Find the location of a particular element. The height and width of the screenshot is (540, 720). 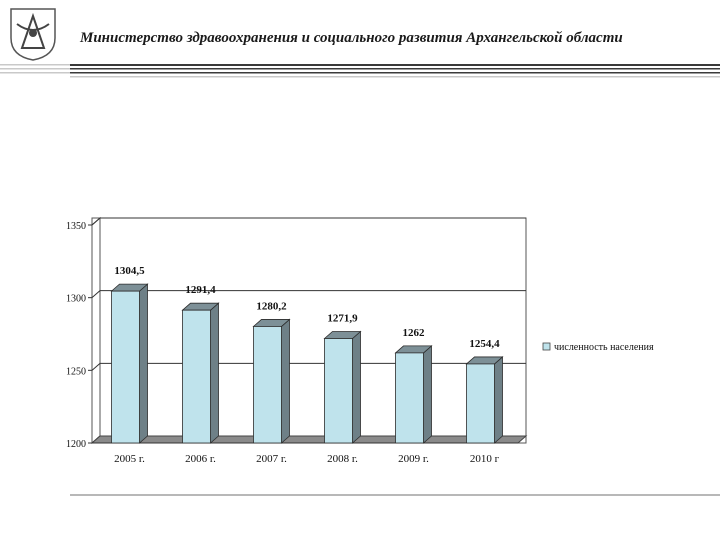

x-tick-label: 2007 г. is located at coordinates (271, 459).